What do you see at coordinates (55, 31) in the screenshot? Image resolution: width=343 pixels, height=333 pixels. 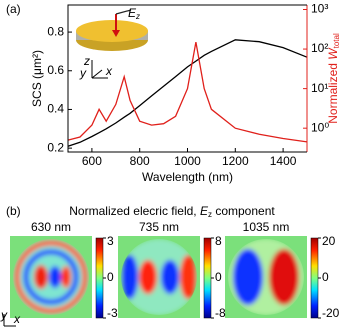 I see `y-tick-label: 0.8` at bounding box center [55, 31].